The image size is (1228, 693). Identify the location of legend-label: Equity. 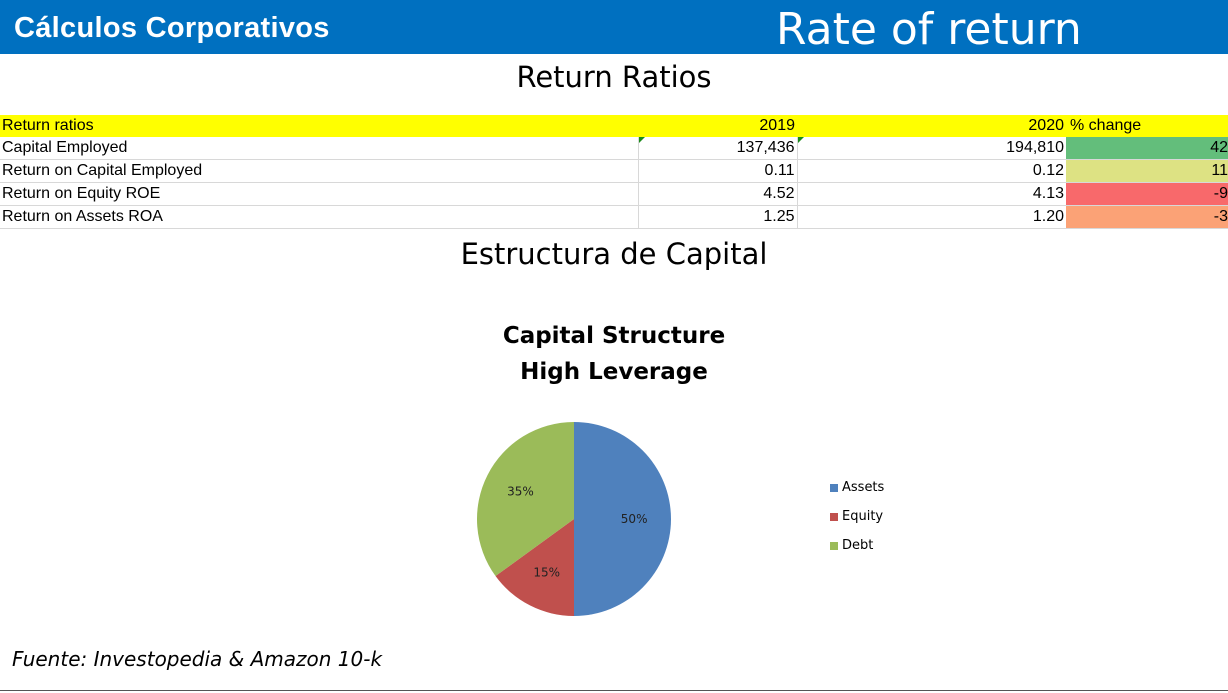
(863, 516).